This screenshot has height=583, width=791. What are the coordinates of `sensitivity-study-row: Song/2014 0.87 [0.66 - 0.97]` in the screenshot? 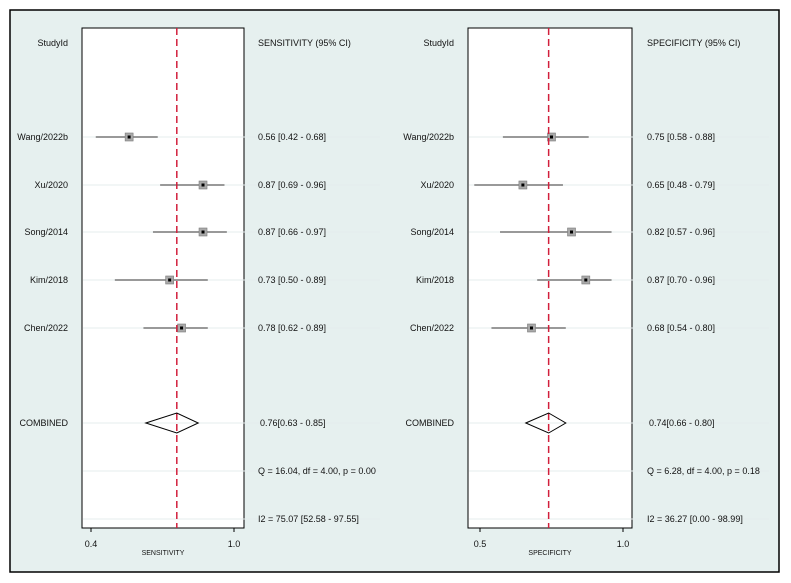 It's located at (175, 232).